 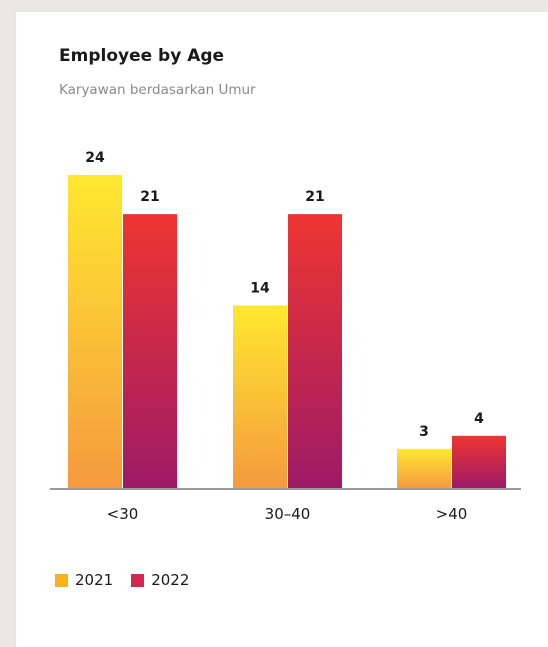 What do you see at coordinates (170, 580) in the screenshot?
I see `legend-label-2022: 2022` at bounding box center [170, 580].